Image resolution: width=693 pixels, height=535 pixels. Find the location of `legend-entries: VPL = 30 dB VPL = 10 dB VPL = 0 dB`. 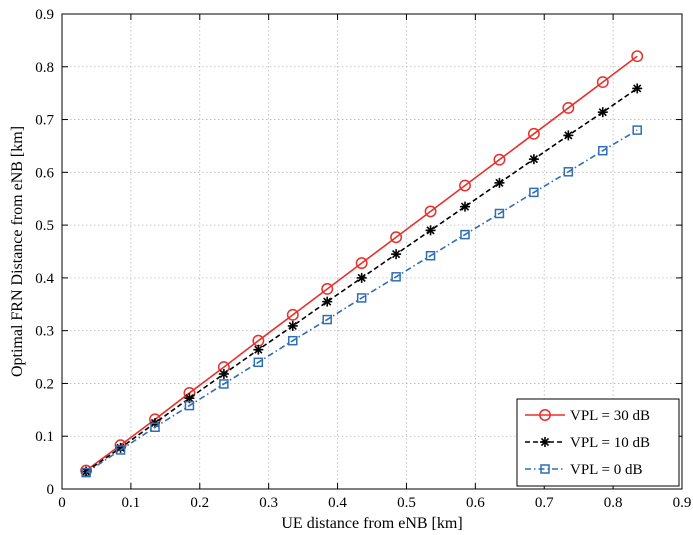

legend-entries: VPL = 30 dB VPL = 10 dB VPL = 0 dB is located at coordinates (587, 443).